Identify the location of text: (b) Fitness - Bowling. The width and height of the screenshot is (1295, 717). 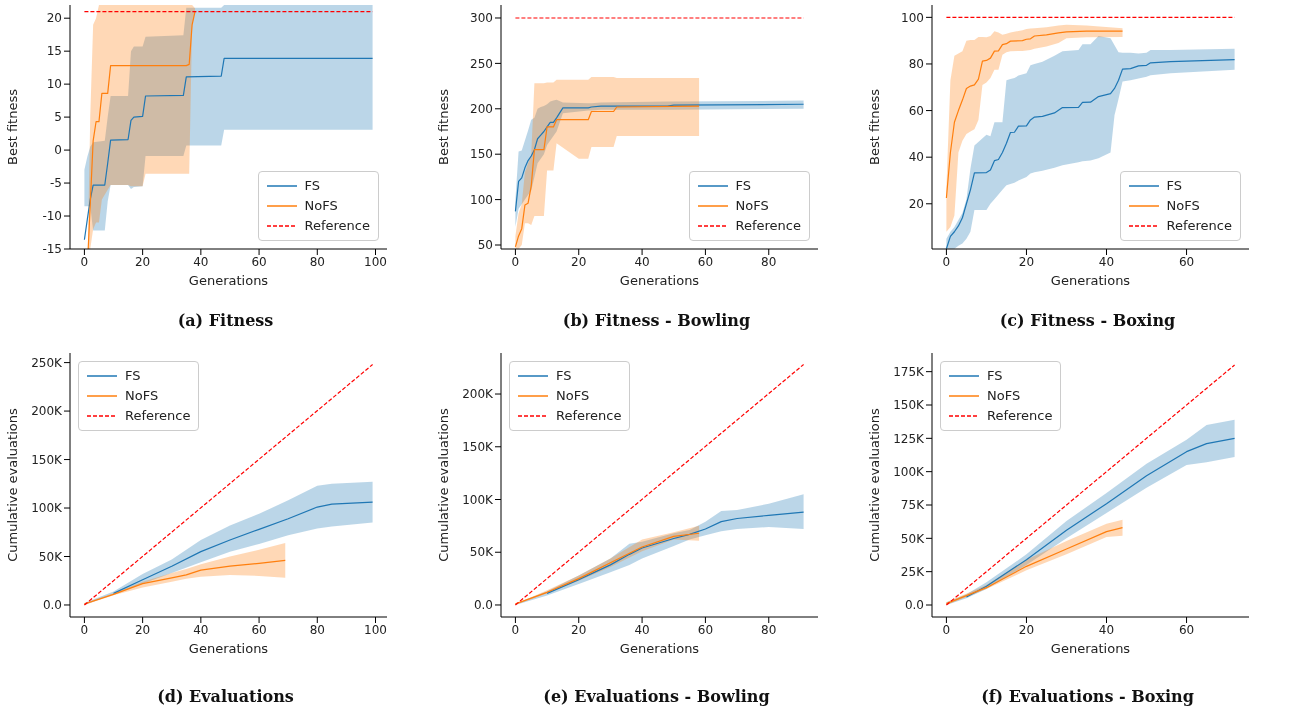
(656, 320).